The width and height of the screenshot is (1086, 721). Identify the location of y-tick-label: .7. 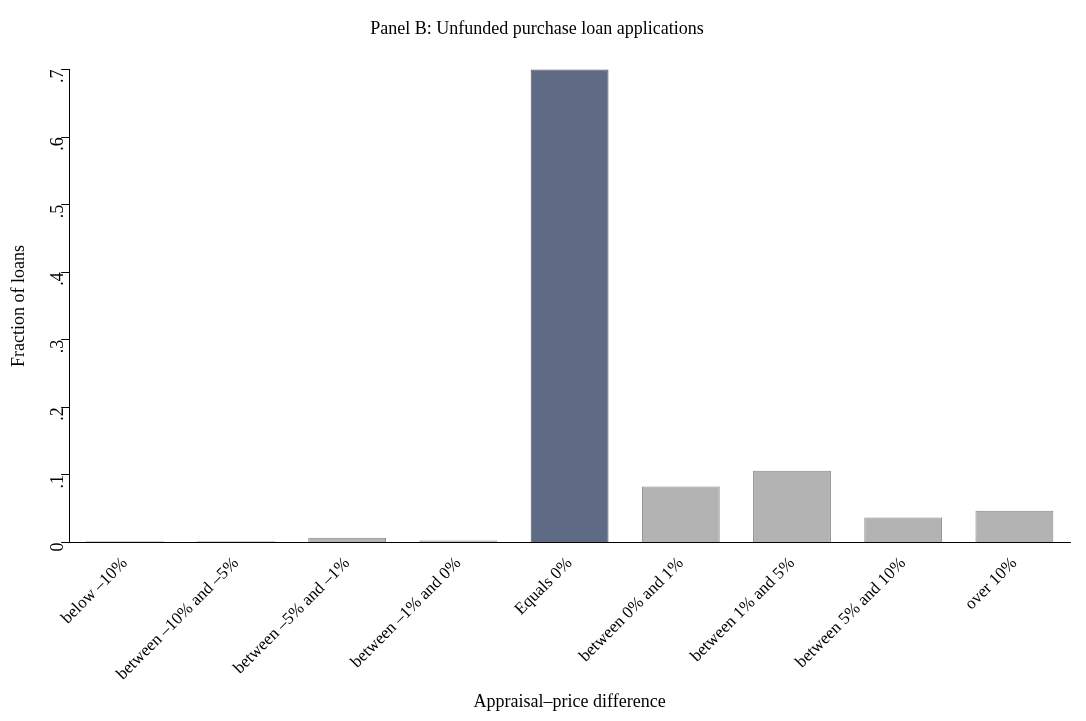
(56, 76).